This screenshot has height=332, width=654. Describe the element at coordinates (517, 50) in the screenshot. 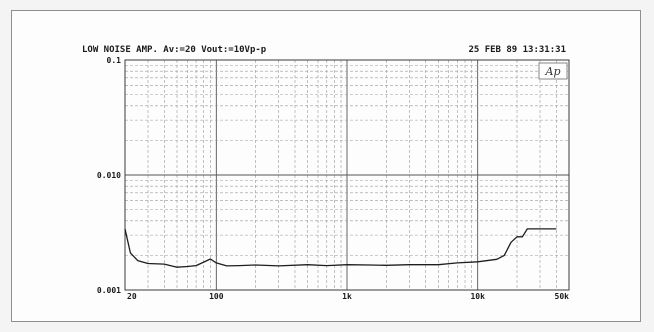

I see `chart-header-right: 25 FEB 89 13:31:31` at that location.